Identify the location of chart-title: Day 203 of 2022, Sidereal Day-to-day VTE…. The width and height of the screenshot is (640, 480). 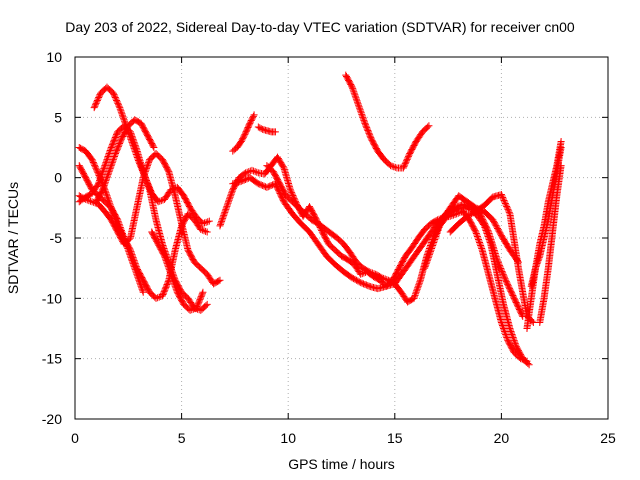
(320, 27).